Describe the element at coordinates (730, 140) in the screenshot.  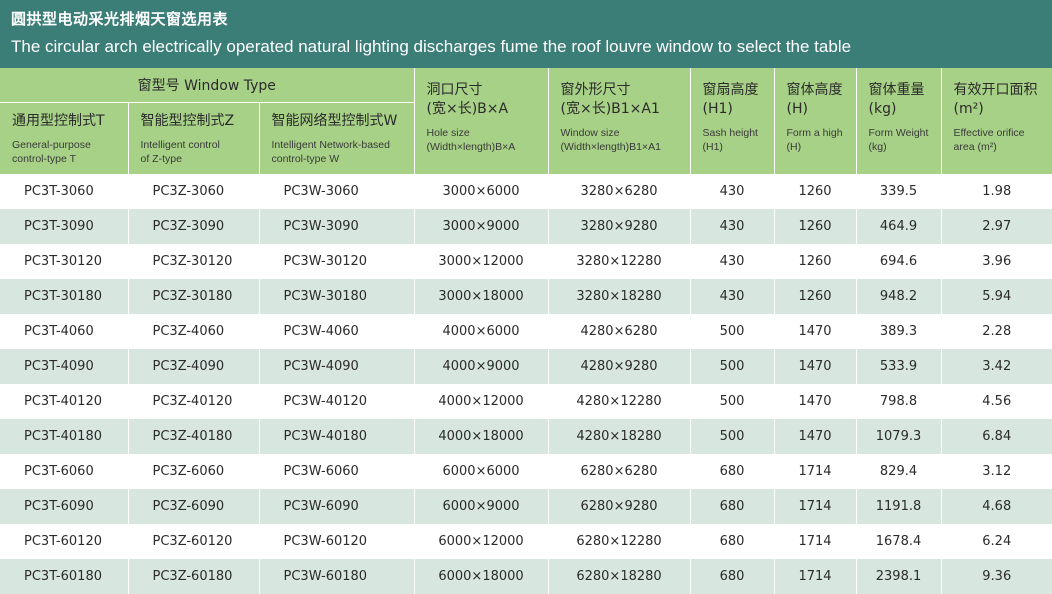
I see `col-header-en: Sash height (H1)` at that location.